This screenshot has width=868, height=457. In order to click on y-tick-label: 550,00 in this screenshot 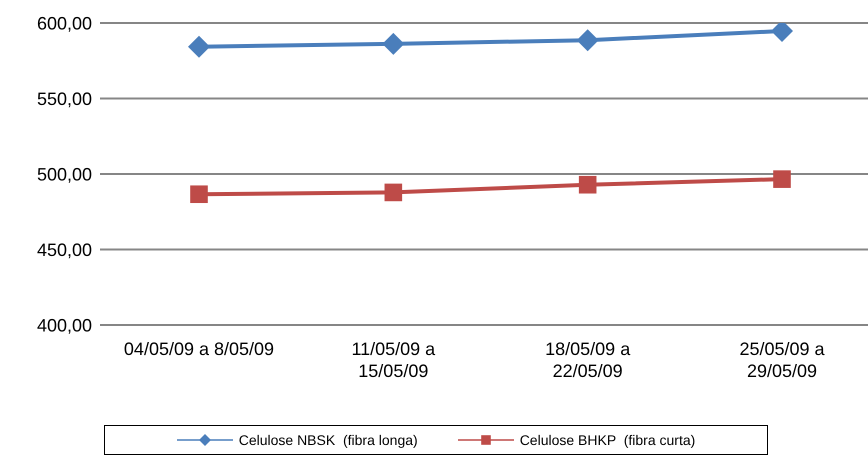, I will do `click(64, 98)`.